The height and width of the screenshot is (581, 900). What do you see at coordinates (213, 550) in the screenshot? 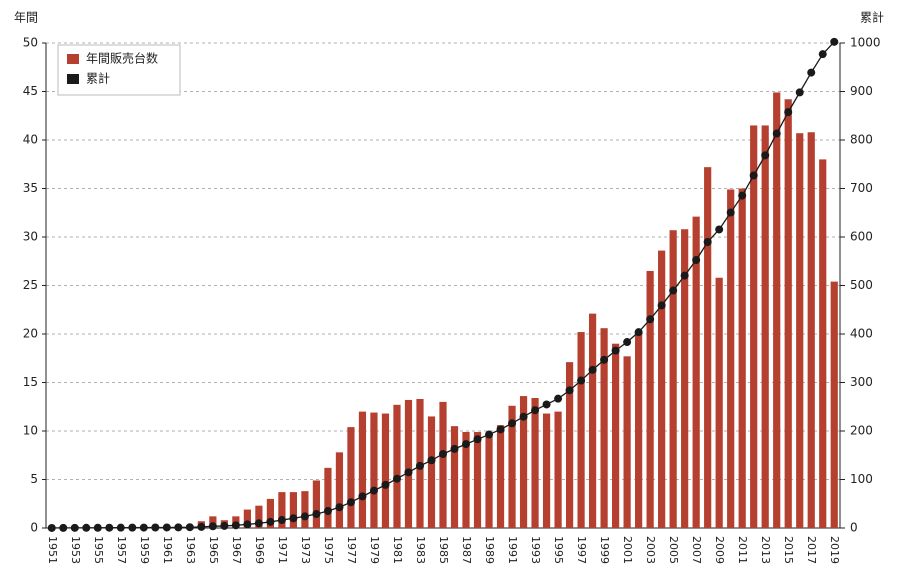
I see `x-tick-label: 1965` at bounding box center [213, 550].